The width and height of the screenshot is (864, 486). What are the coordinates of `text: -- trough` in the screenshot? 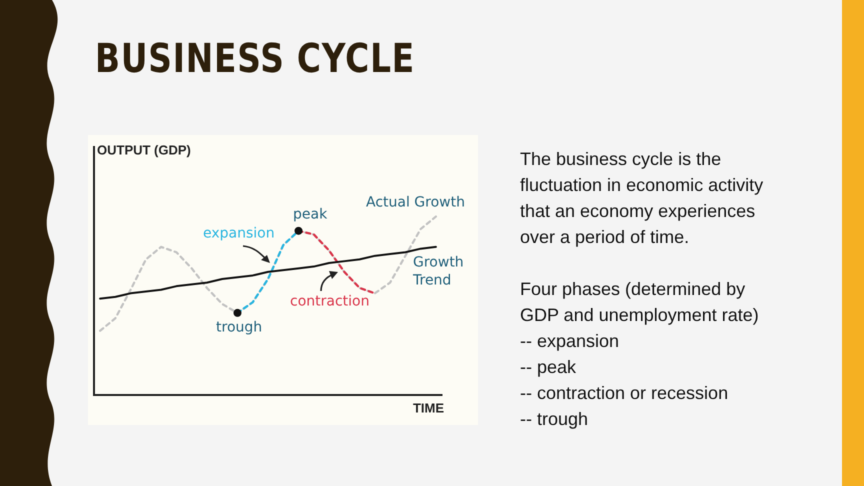 It's located at (555, 419).